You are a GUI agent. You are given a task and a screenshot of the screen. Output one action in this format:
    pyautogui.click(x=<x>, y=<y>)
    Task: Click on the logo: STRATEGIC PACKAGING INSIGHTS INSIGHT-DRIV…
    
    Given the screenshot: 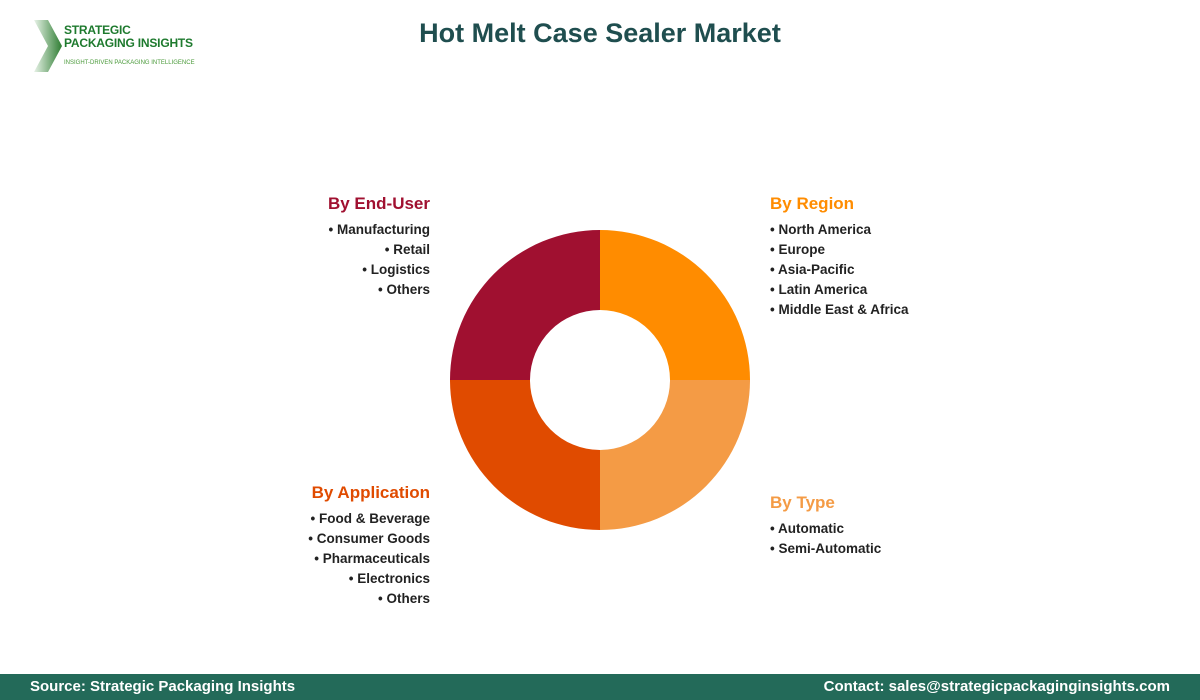 What is the action you would take?
    pyautogui.click(x=127, y=46)
    